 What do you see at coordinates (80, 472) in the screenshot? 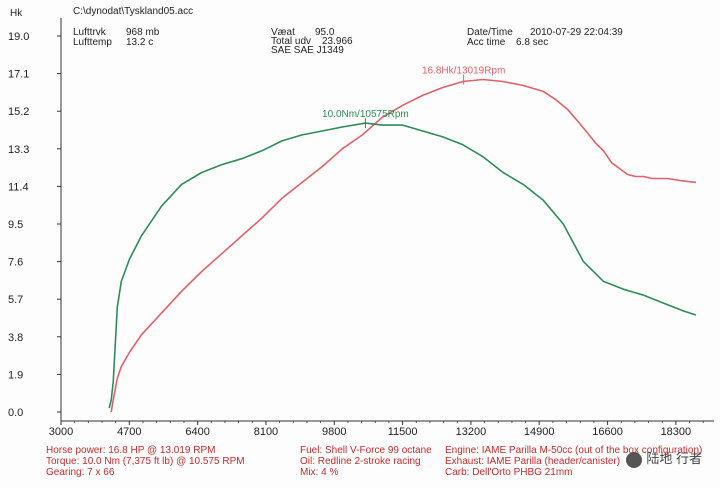
I see `gearing-summary: Gearing: 7 x 66` at bounding box center [80, 472].